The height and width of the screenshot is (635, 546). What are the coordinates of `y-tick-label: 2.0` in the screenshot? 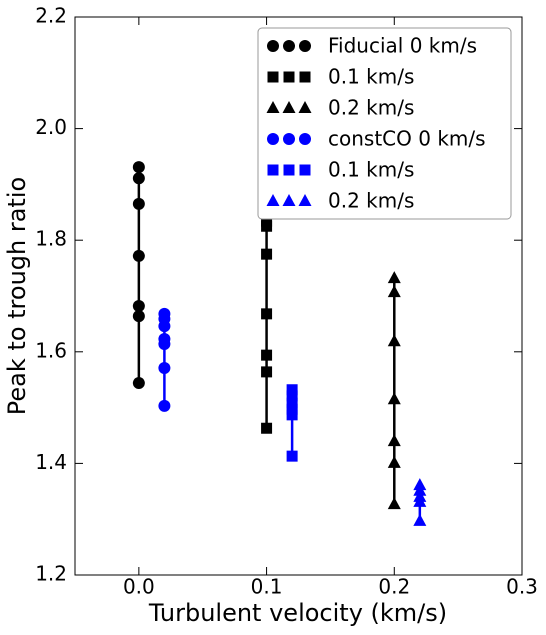 It's located at (51, 127).